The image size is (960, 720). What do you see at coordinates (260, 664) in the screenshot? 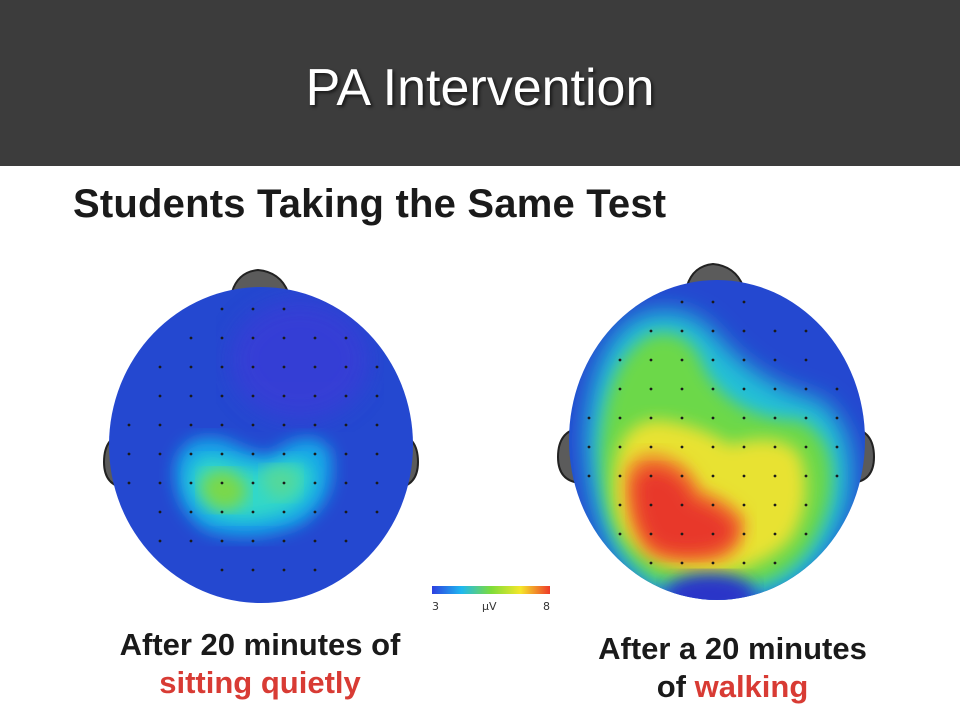
I see `left-caption: After 20 minutes of sitting quietly` at bounding box center [260, 664].